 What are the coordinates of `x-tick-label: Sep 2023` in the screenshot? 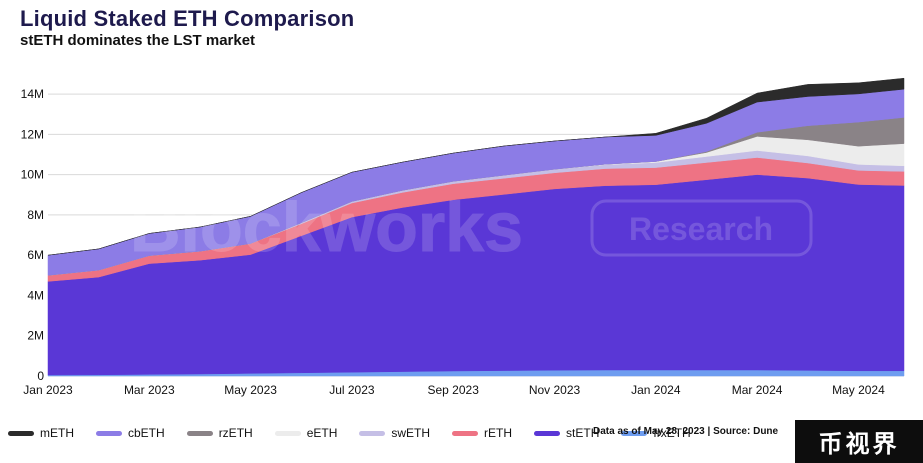 It's located at (454, 390).